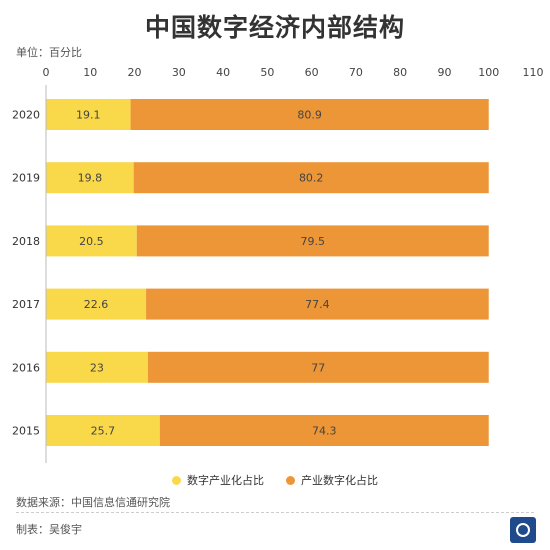 The image size is (550, 550). I want to click on chart-maker: 制表：吴俊宇, so click(49, 529).